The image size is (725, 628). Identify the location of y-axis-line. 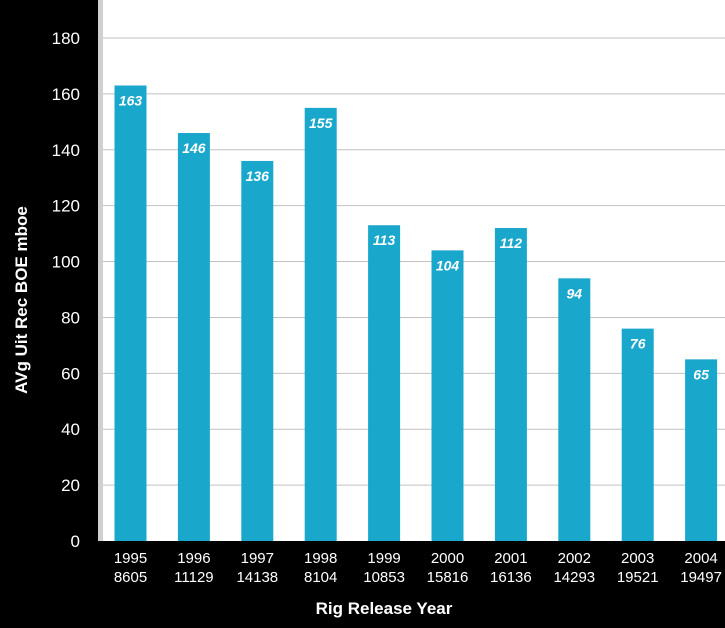
(100, 270).